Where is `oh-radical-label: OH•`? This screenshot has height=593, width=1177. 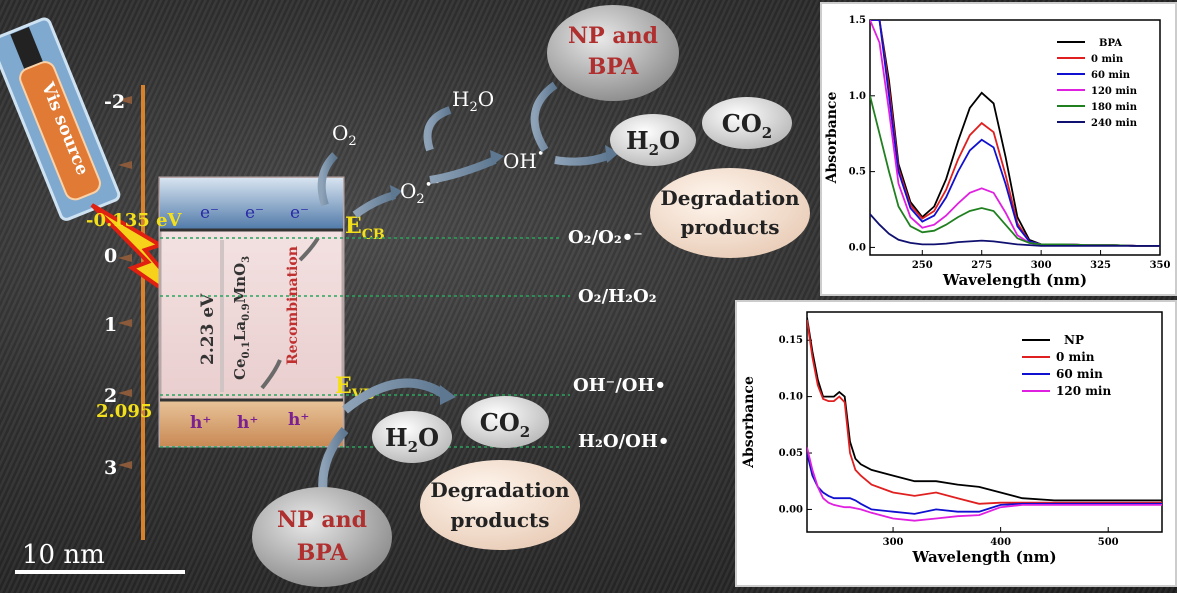 oh-radical-label: OH• is located at coordinates (524, 160).